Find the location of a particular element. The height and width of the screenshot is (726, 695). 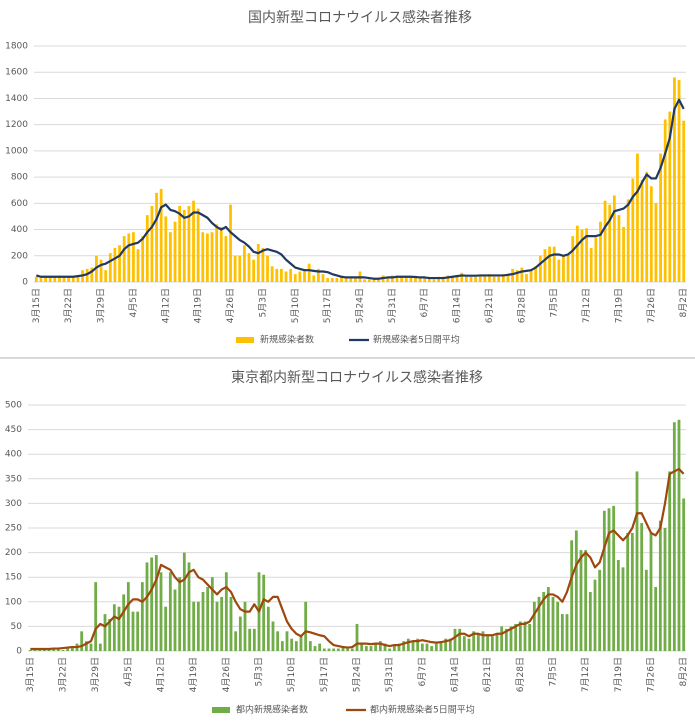

chart-title: 東京都内新型コロナウイルス感染者推移 is located at coordinates (357, 377).